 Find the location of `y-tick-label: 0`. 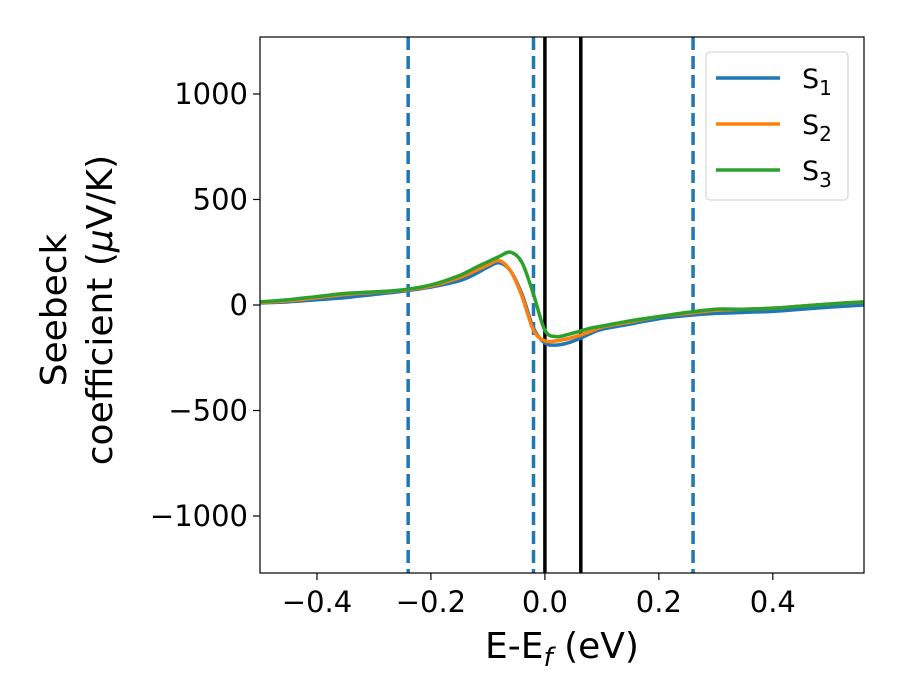

y-tick-label: 0 is located at coordinates (239, 305).